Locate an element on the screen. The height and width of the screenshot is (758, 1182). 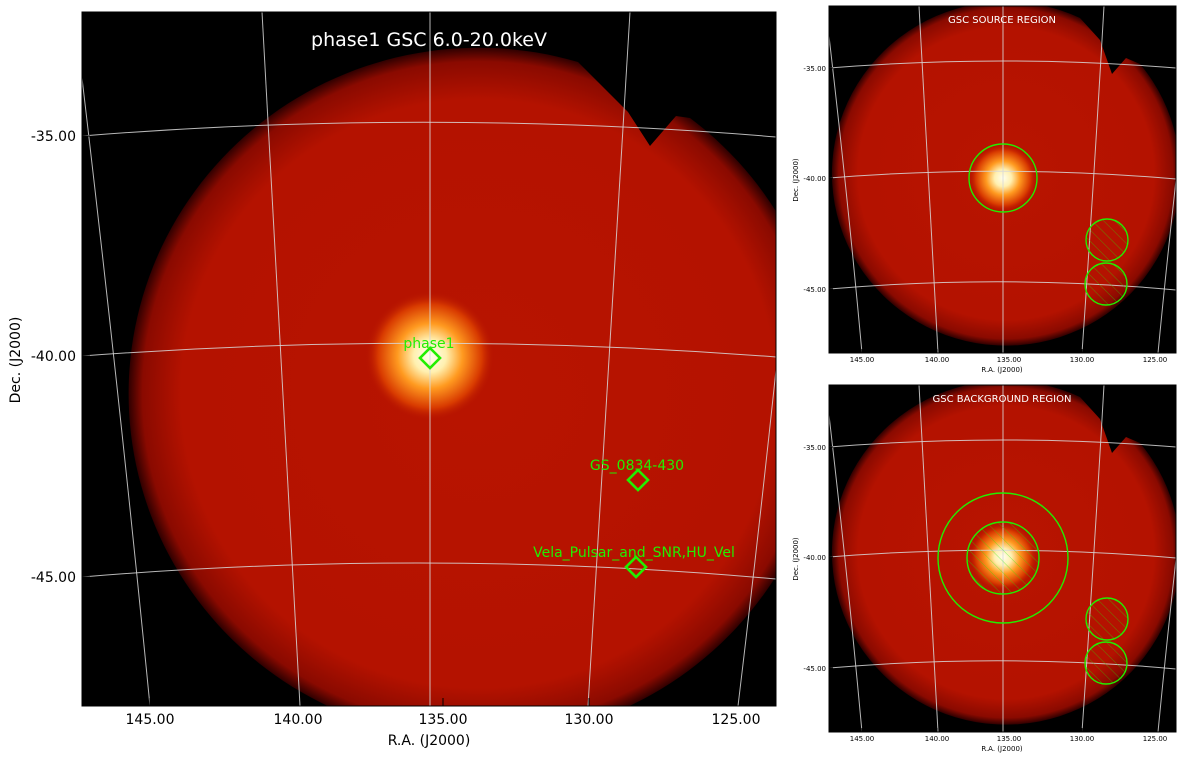
source-x-tick-labels: 145.00 140.00 135.00 130.00 125.00 is located at coordinates (1009, 360).